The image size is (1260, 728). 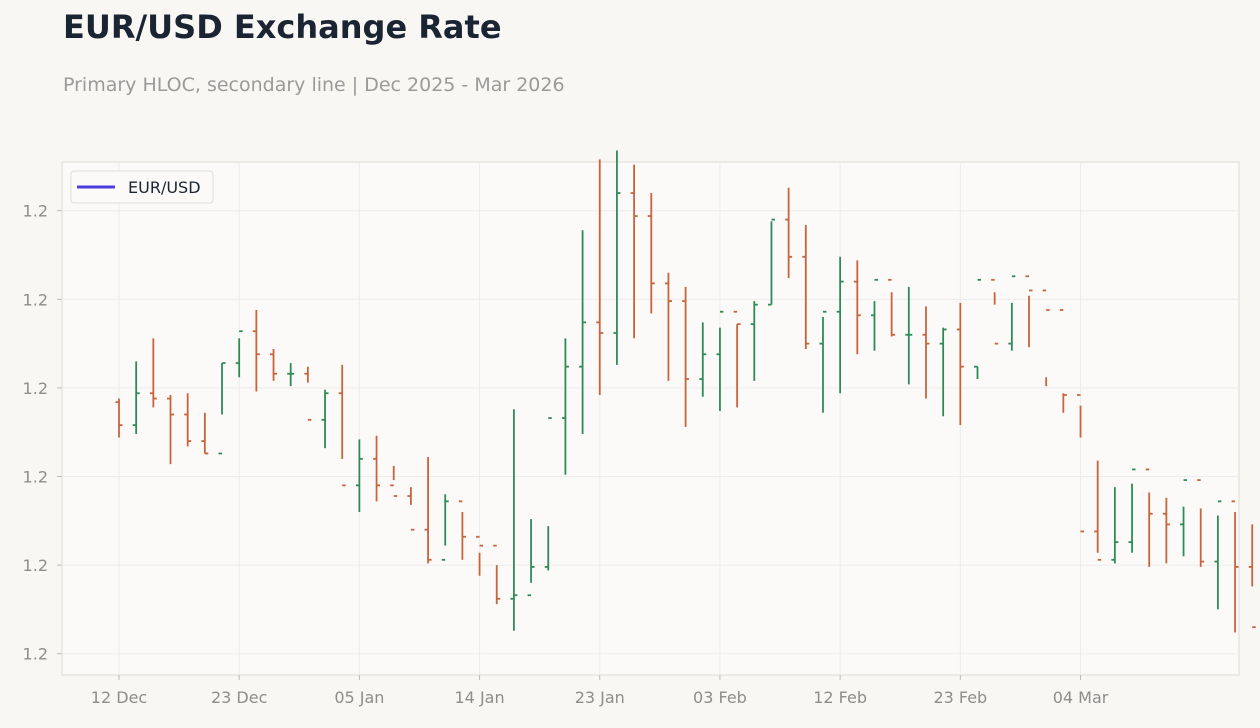 What do you see at coordinates (840, 697) in the screenshot?
I see `x-tick-label: 12 Feb` at bounding box center [840, 697].